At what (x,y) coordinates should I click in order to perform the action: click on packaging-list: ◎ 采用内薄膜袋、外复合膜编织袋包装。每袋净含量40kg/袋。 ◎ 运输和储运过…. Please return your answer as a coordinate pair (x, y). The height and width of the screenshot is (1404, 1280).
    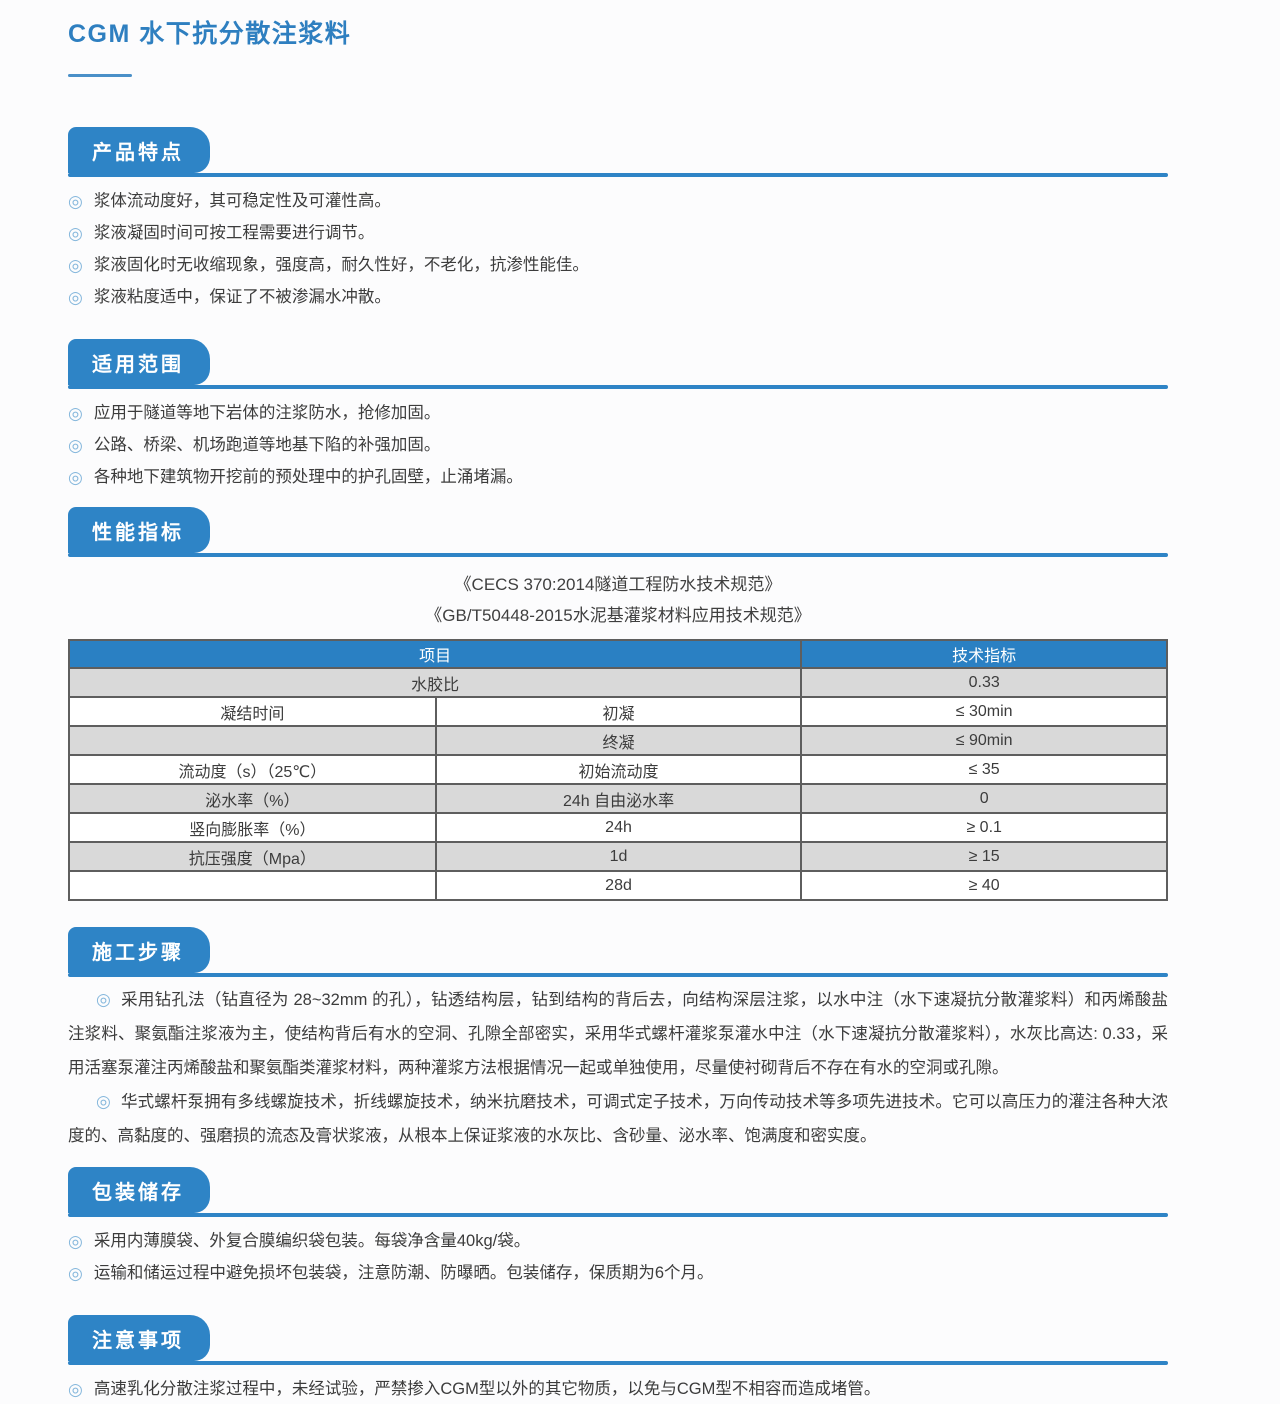
    Looking at the image, I should click on (618, 1257).